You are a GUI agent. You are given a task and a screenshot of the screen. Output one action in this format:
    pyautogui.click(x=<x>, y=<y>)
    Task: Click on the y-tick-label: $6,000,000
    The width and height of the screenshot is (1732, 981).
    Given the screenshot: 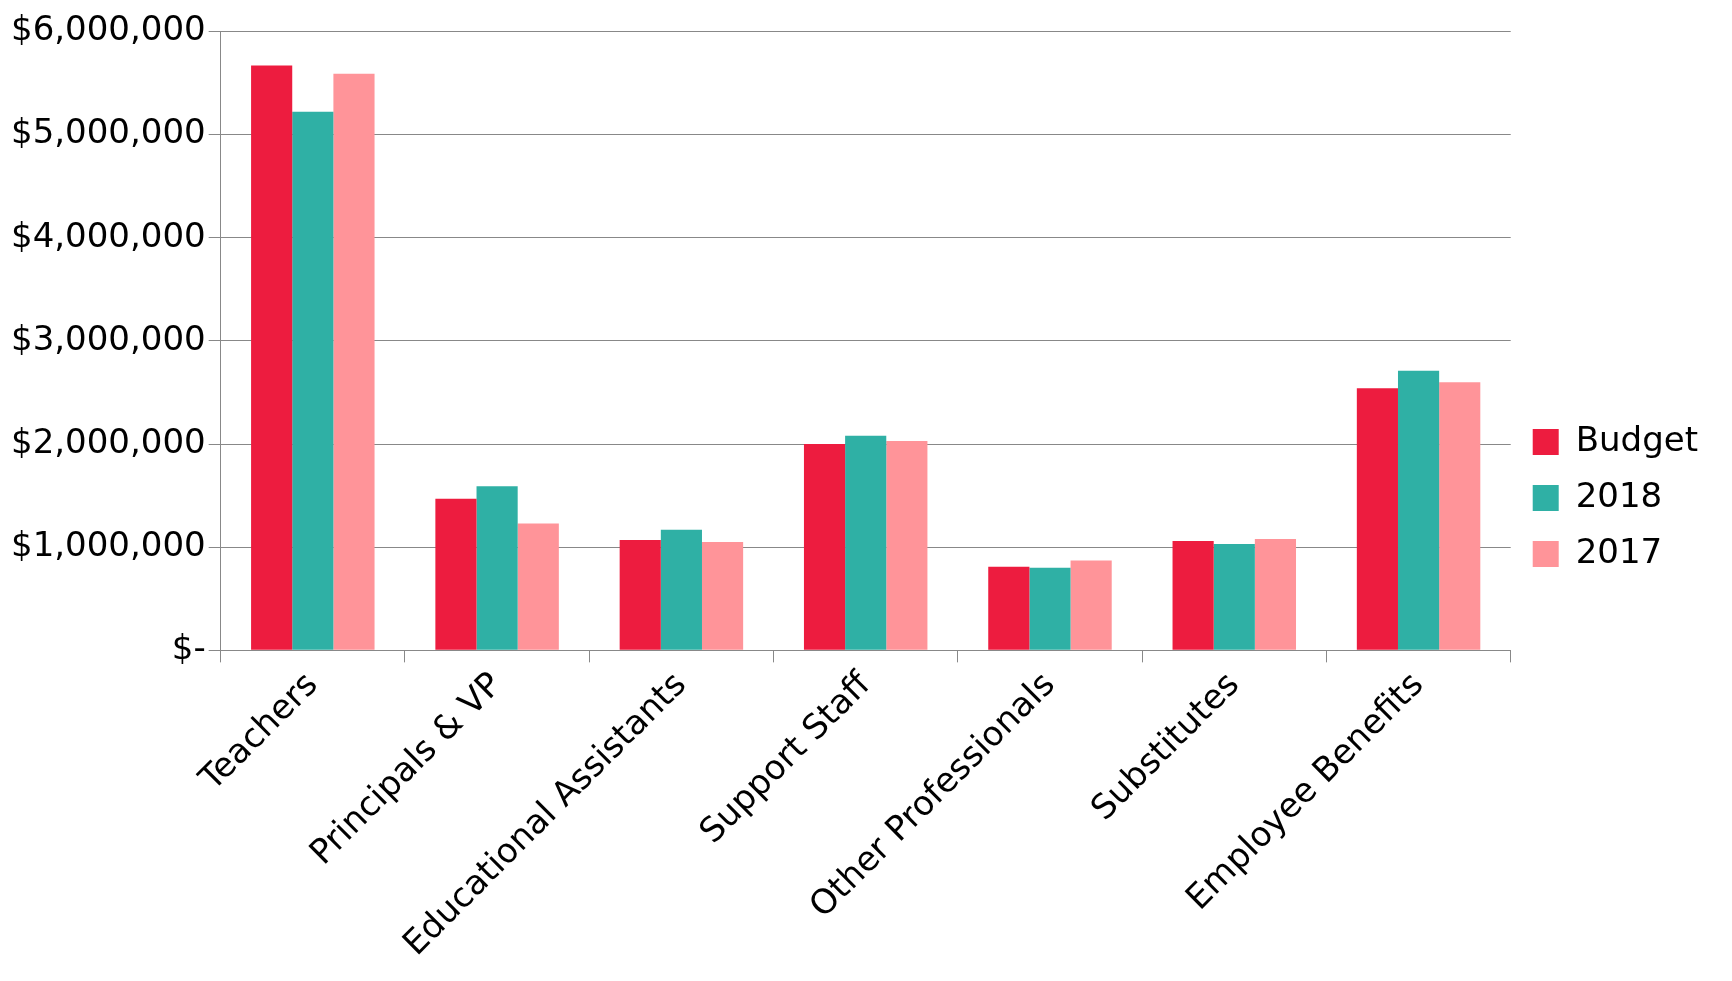 What is the action you would take?
    pyautogui.click(x=108, y=28)
    